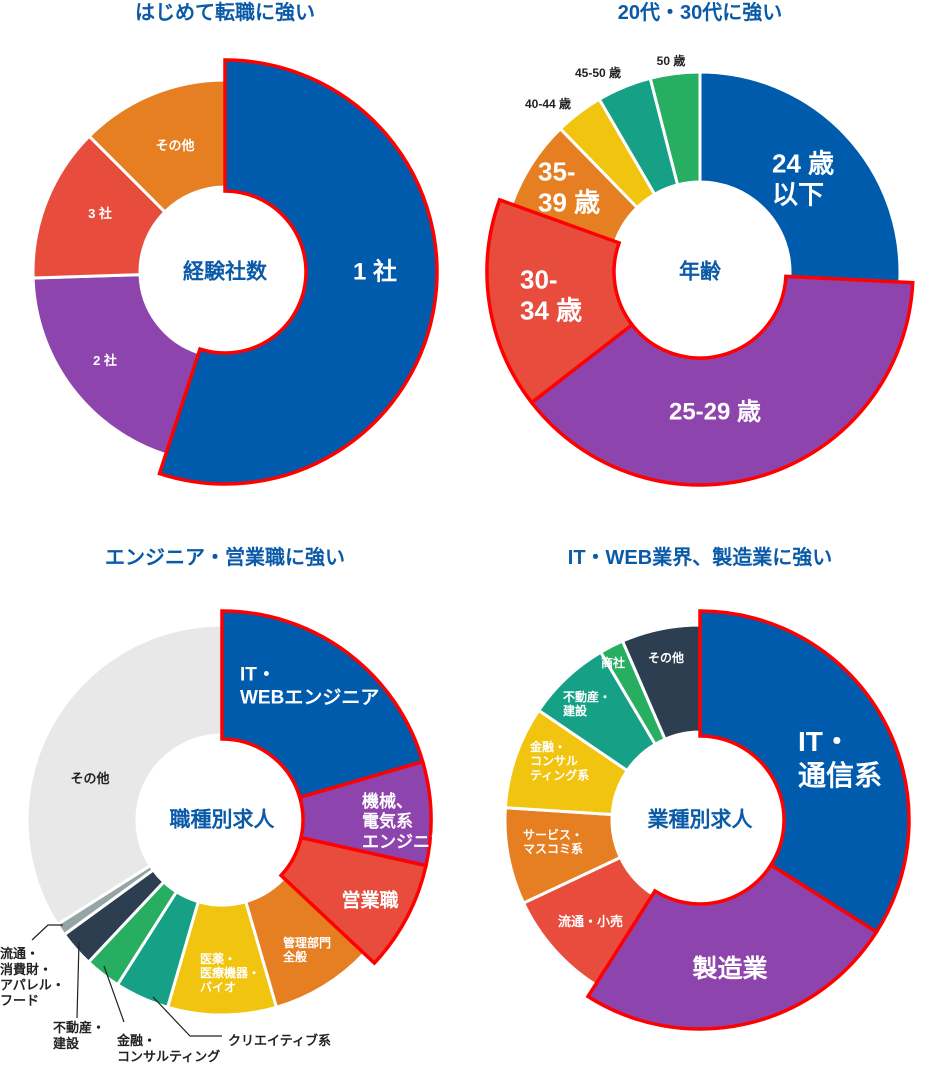 Image resolution: width=938 pixels, height=1066 pixels. I want to click on chart-3-slice-6-label: クリエイティブ系, so click(279, 1040).